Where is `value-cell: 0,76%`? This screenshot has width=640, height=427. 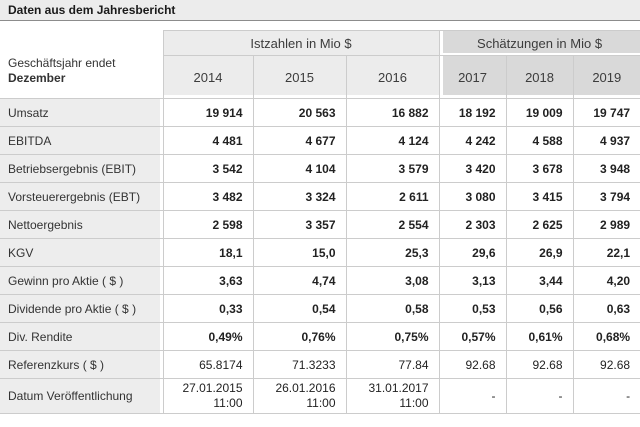 value-cell: 0,76% is located at coordinates (299, 336).